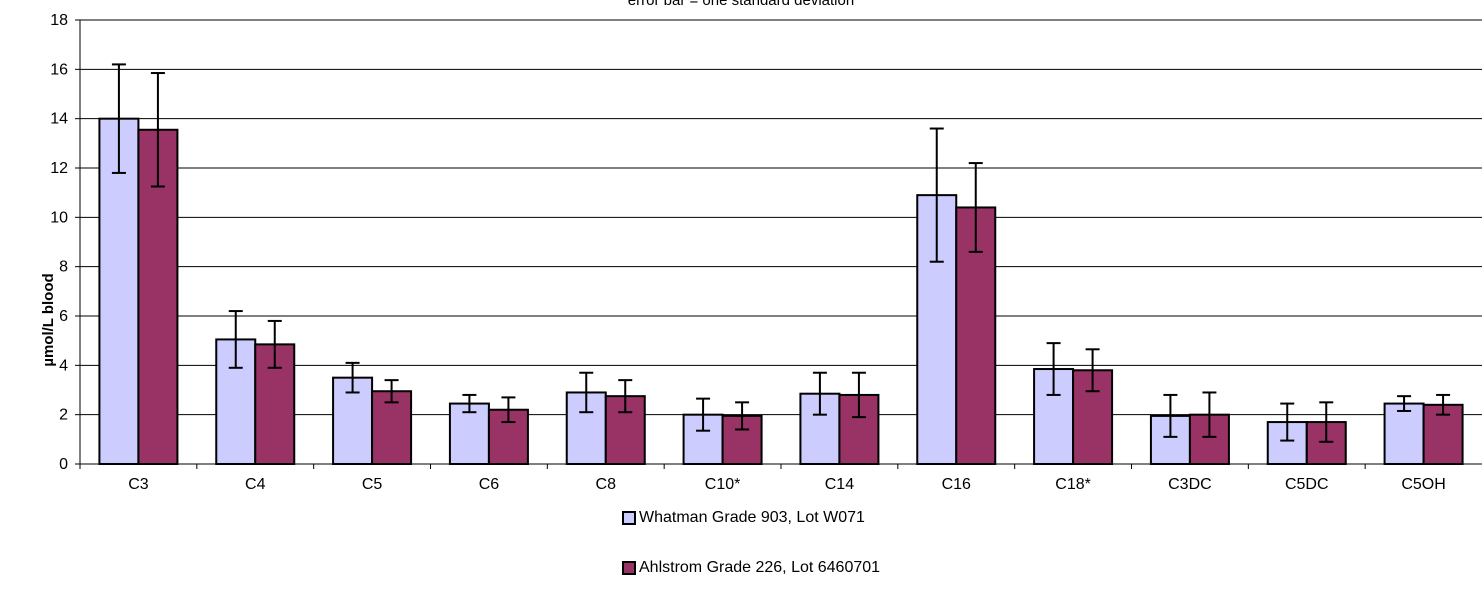 The image size is (1482, 608). I want to click on y-tick-label: 18, so click(59, 20).